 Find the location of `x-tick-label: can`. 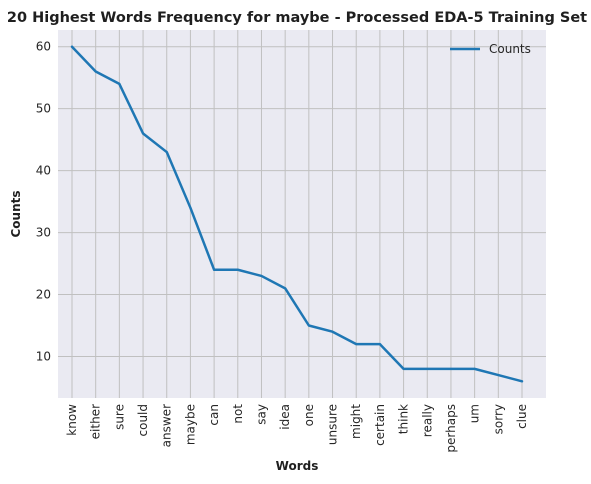

x-tick-label: can is located at coordinates (214, 415).